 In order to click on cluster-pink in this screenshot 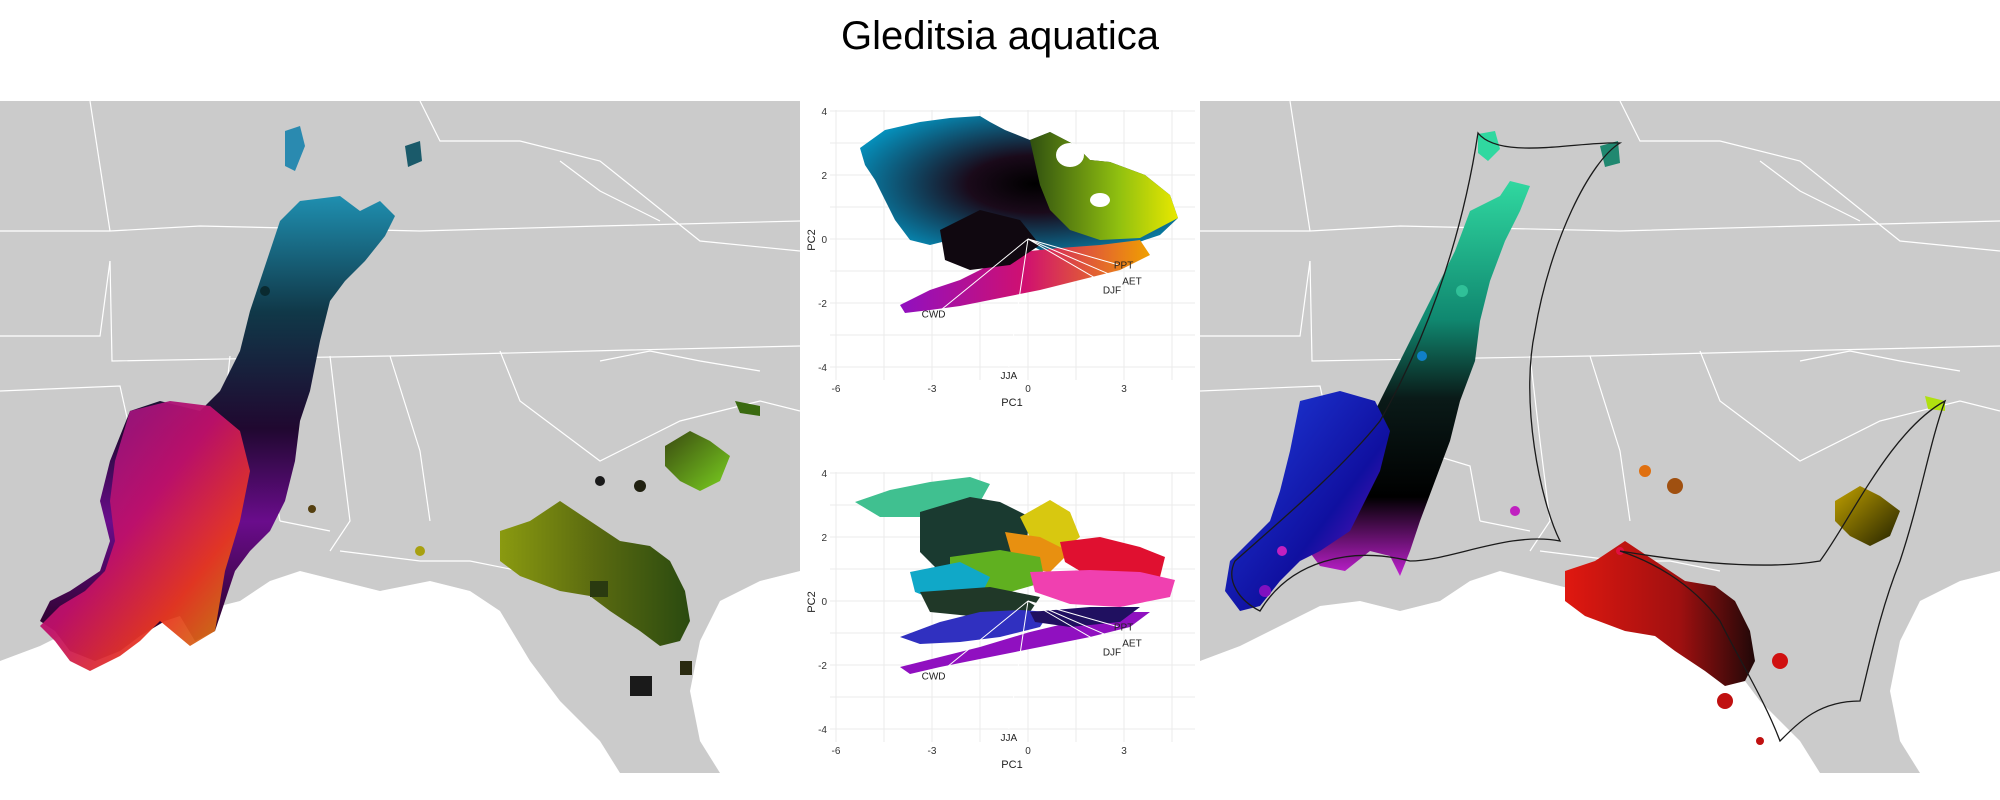, I will do `click(1102, 588)`.